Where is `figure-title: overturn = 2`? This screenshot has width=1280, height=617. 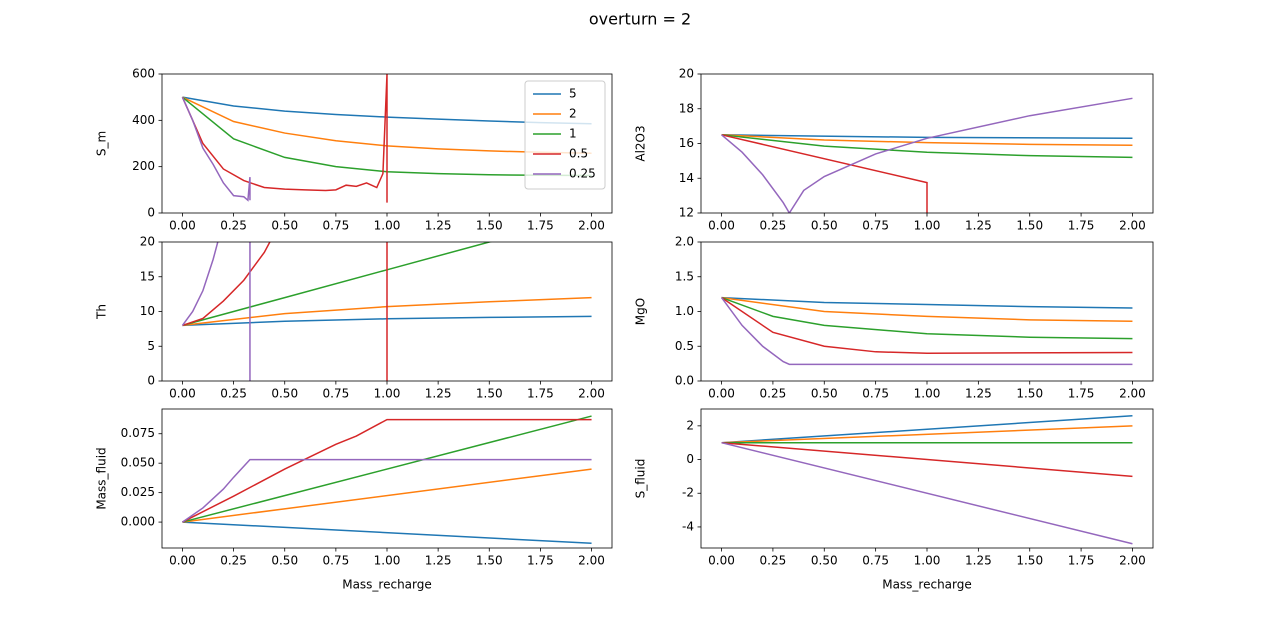 figure-title: overturn = 2 is located at coordinates (640, 19).